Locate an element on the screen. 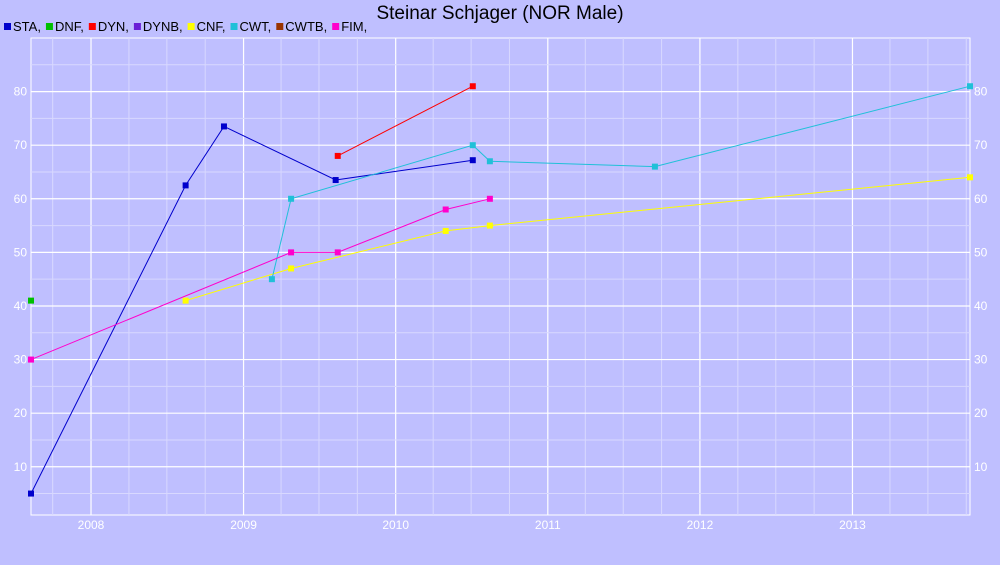  y-tick-label-left: 20 is located at coordinates (21, 413).